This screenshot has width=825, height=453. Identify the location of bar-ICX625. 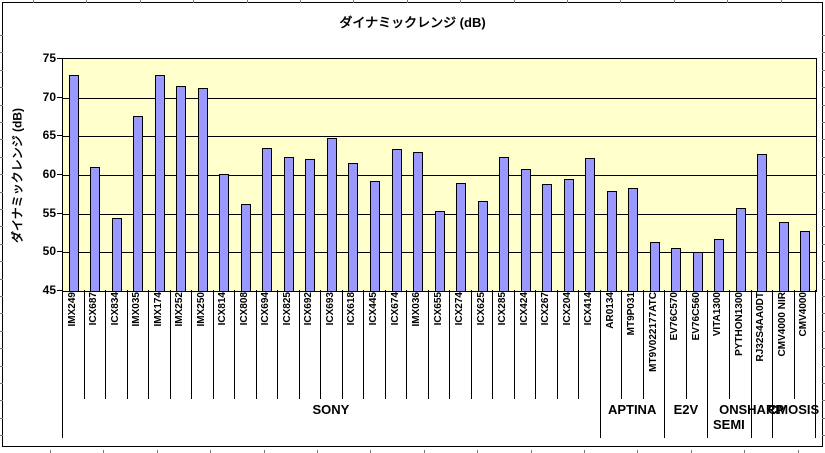
(482, 245).